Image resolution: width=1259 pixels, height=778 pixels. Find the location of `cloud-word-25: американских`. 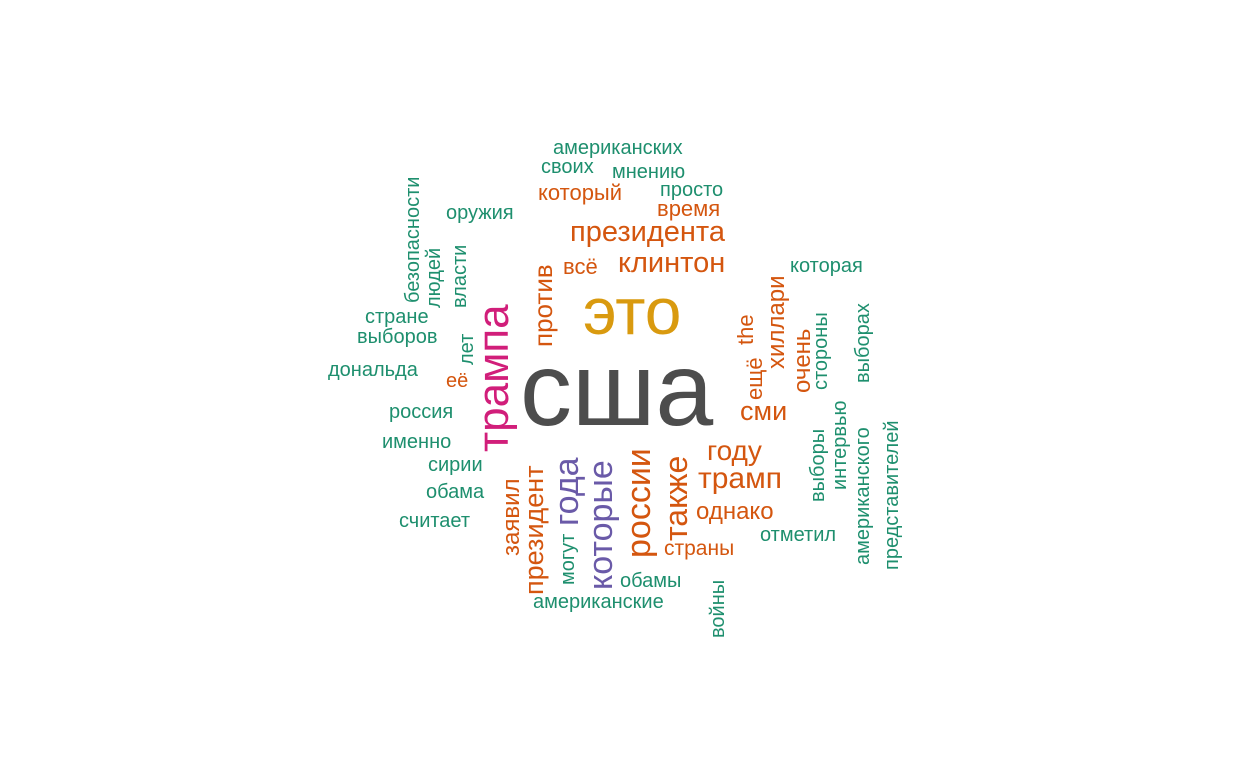

cloud-word-25: американских is located at coordinates (618, 148).